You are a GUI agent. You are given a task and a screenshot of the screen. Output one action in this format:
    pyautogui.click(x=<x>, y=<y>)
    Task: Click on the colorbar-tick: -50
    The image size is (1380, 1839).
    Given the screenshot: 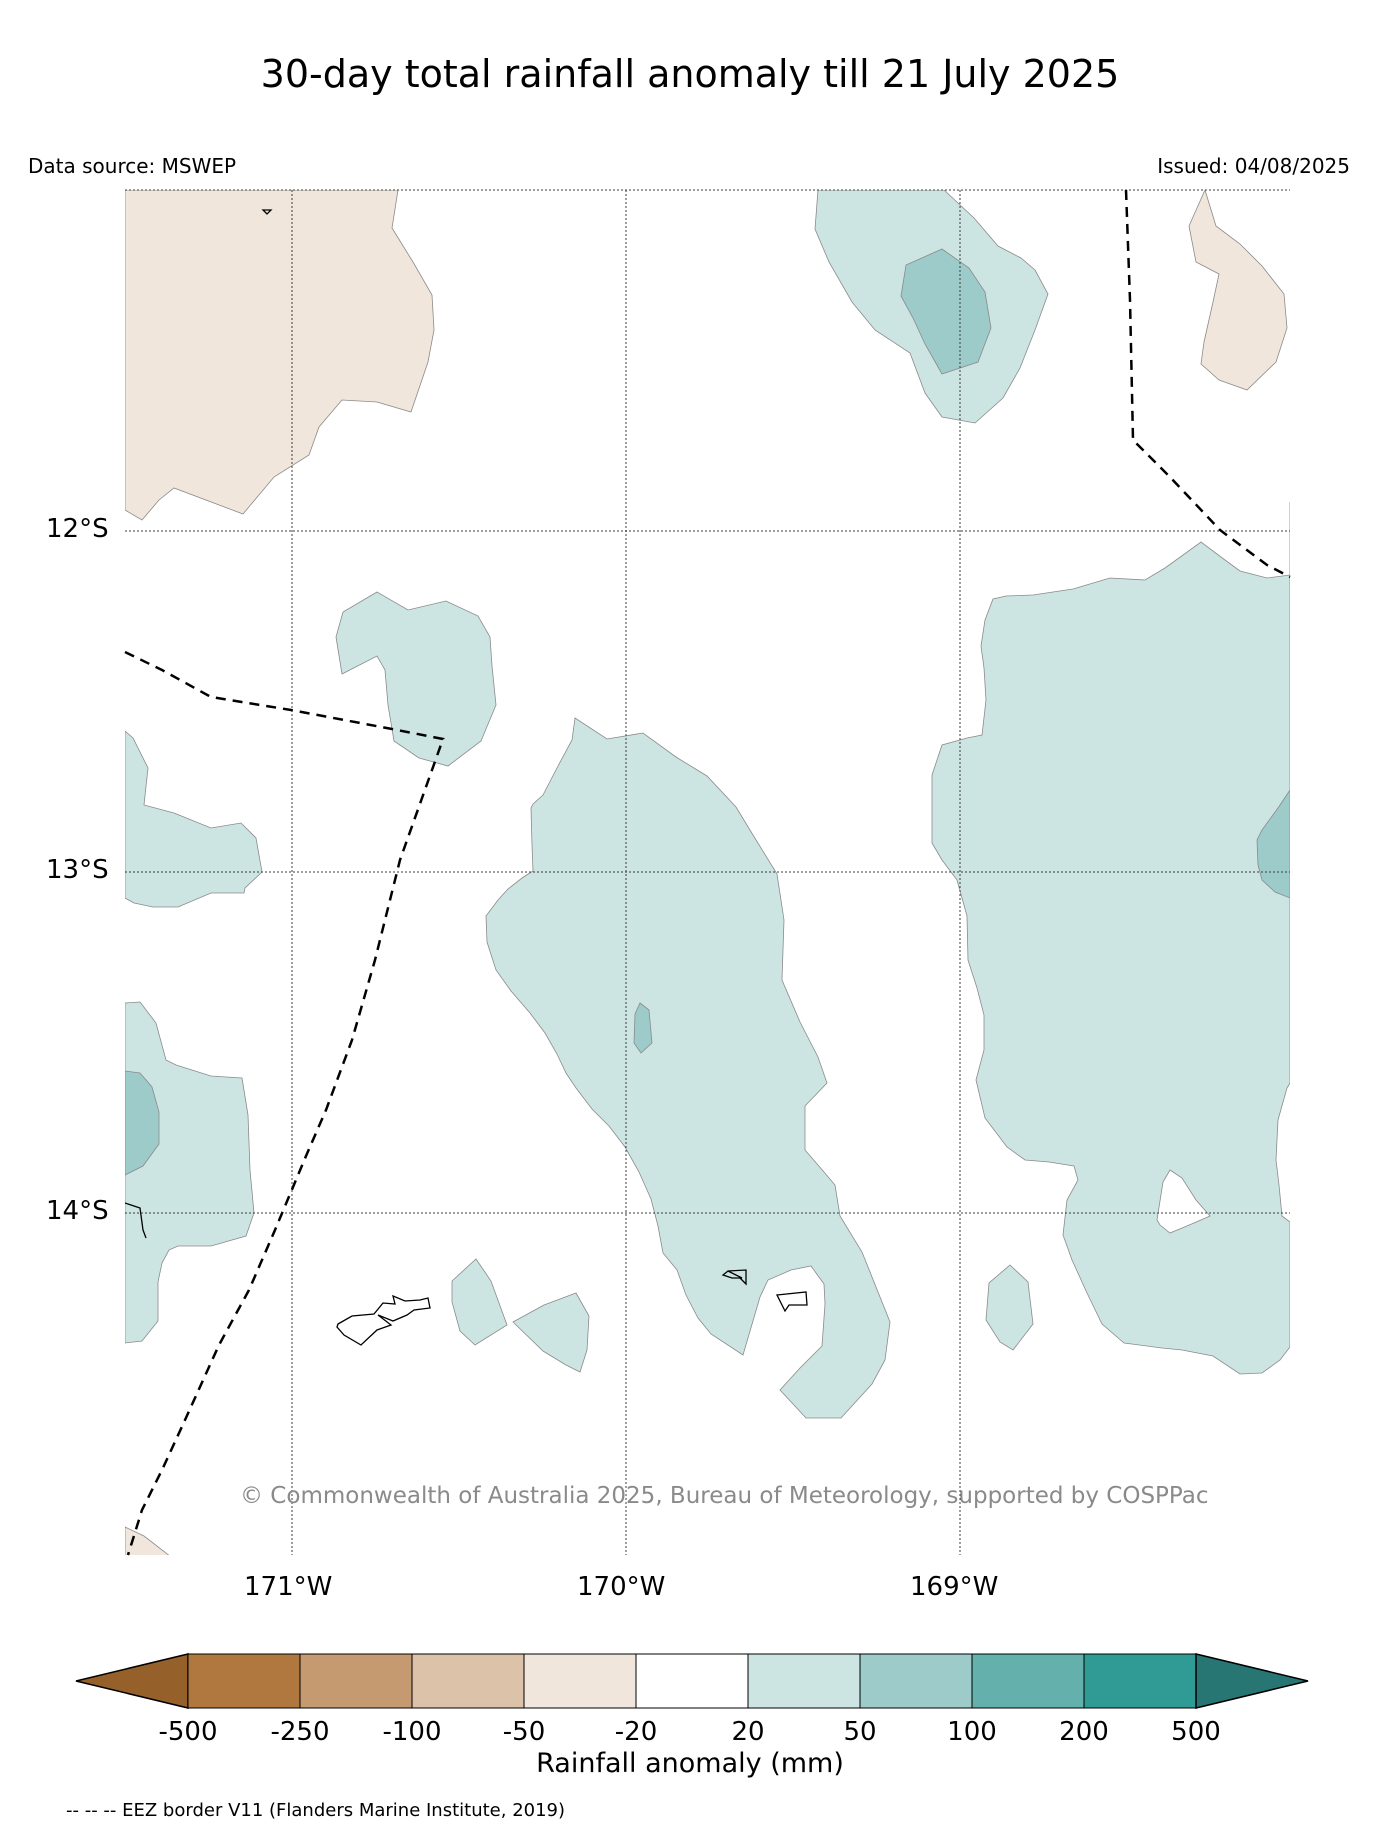 What is the action you would take?
    pyautogui.click(x=524, y=1732)
    